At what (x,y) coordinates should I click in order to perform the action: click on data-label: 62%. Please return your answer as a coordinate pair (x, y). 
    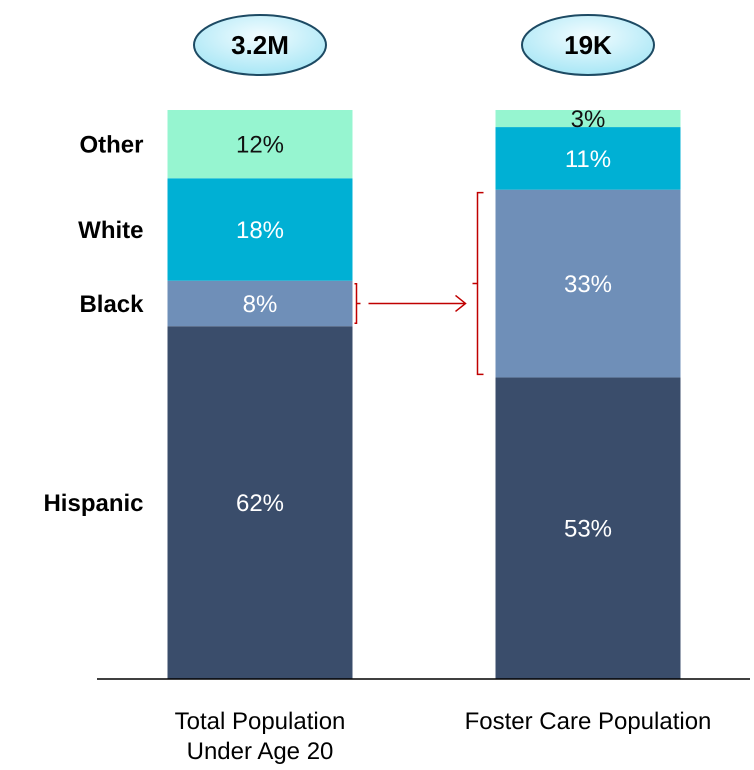
    Looking at the image, I should click on (260, 504).